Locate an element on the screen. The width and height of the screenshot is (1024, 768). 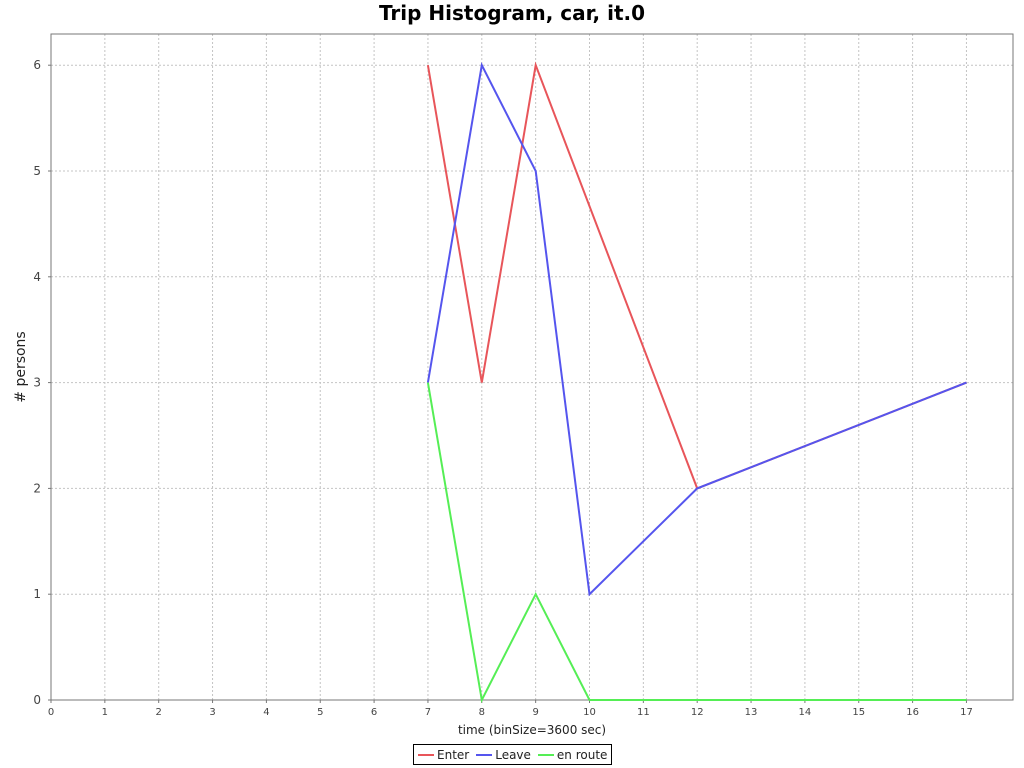
x-tick-label: 2 is located at coordinates (159, 712).